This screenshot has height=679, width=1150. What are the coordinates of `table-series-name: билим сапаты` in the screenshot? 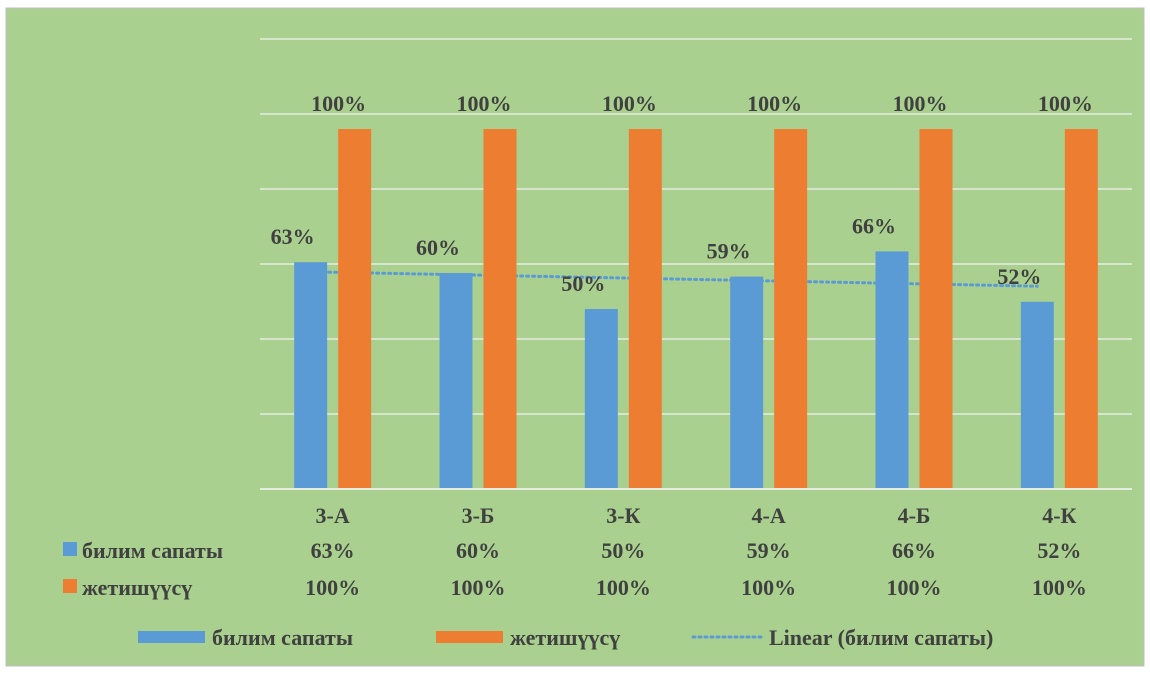 It's located at (152, 550).